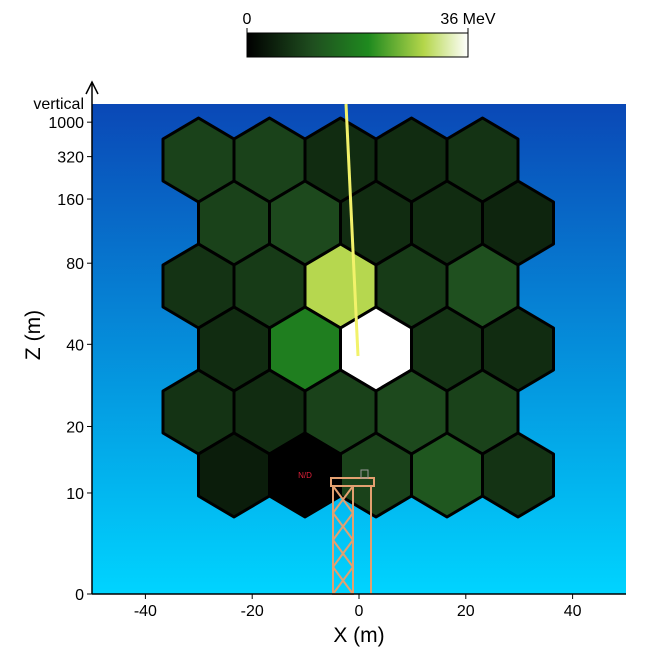 This screenshot has width=646, height=661. I want to click on colorbar-tick-label: 0, so click(247, 19).